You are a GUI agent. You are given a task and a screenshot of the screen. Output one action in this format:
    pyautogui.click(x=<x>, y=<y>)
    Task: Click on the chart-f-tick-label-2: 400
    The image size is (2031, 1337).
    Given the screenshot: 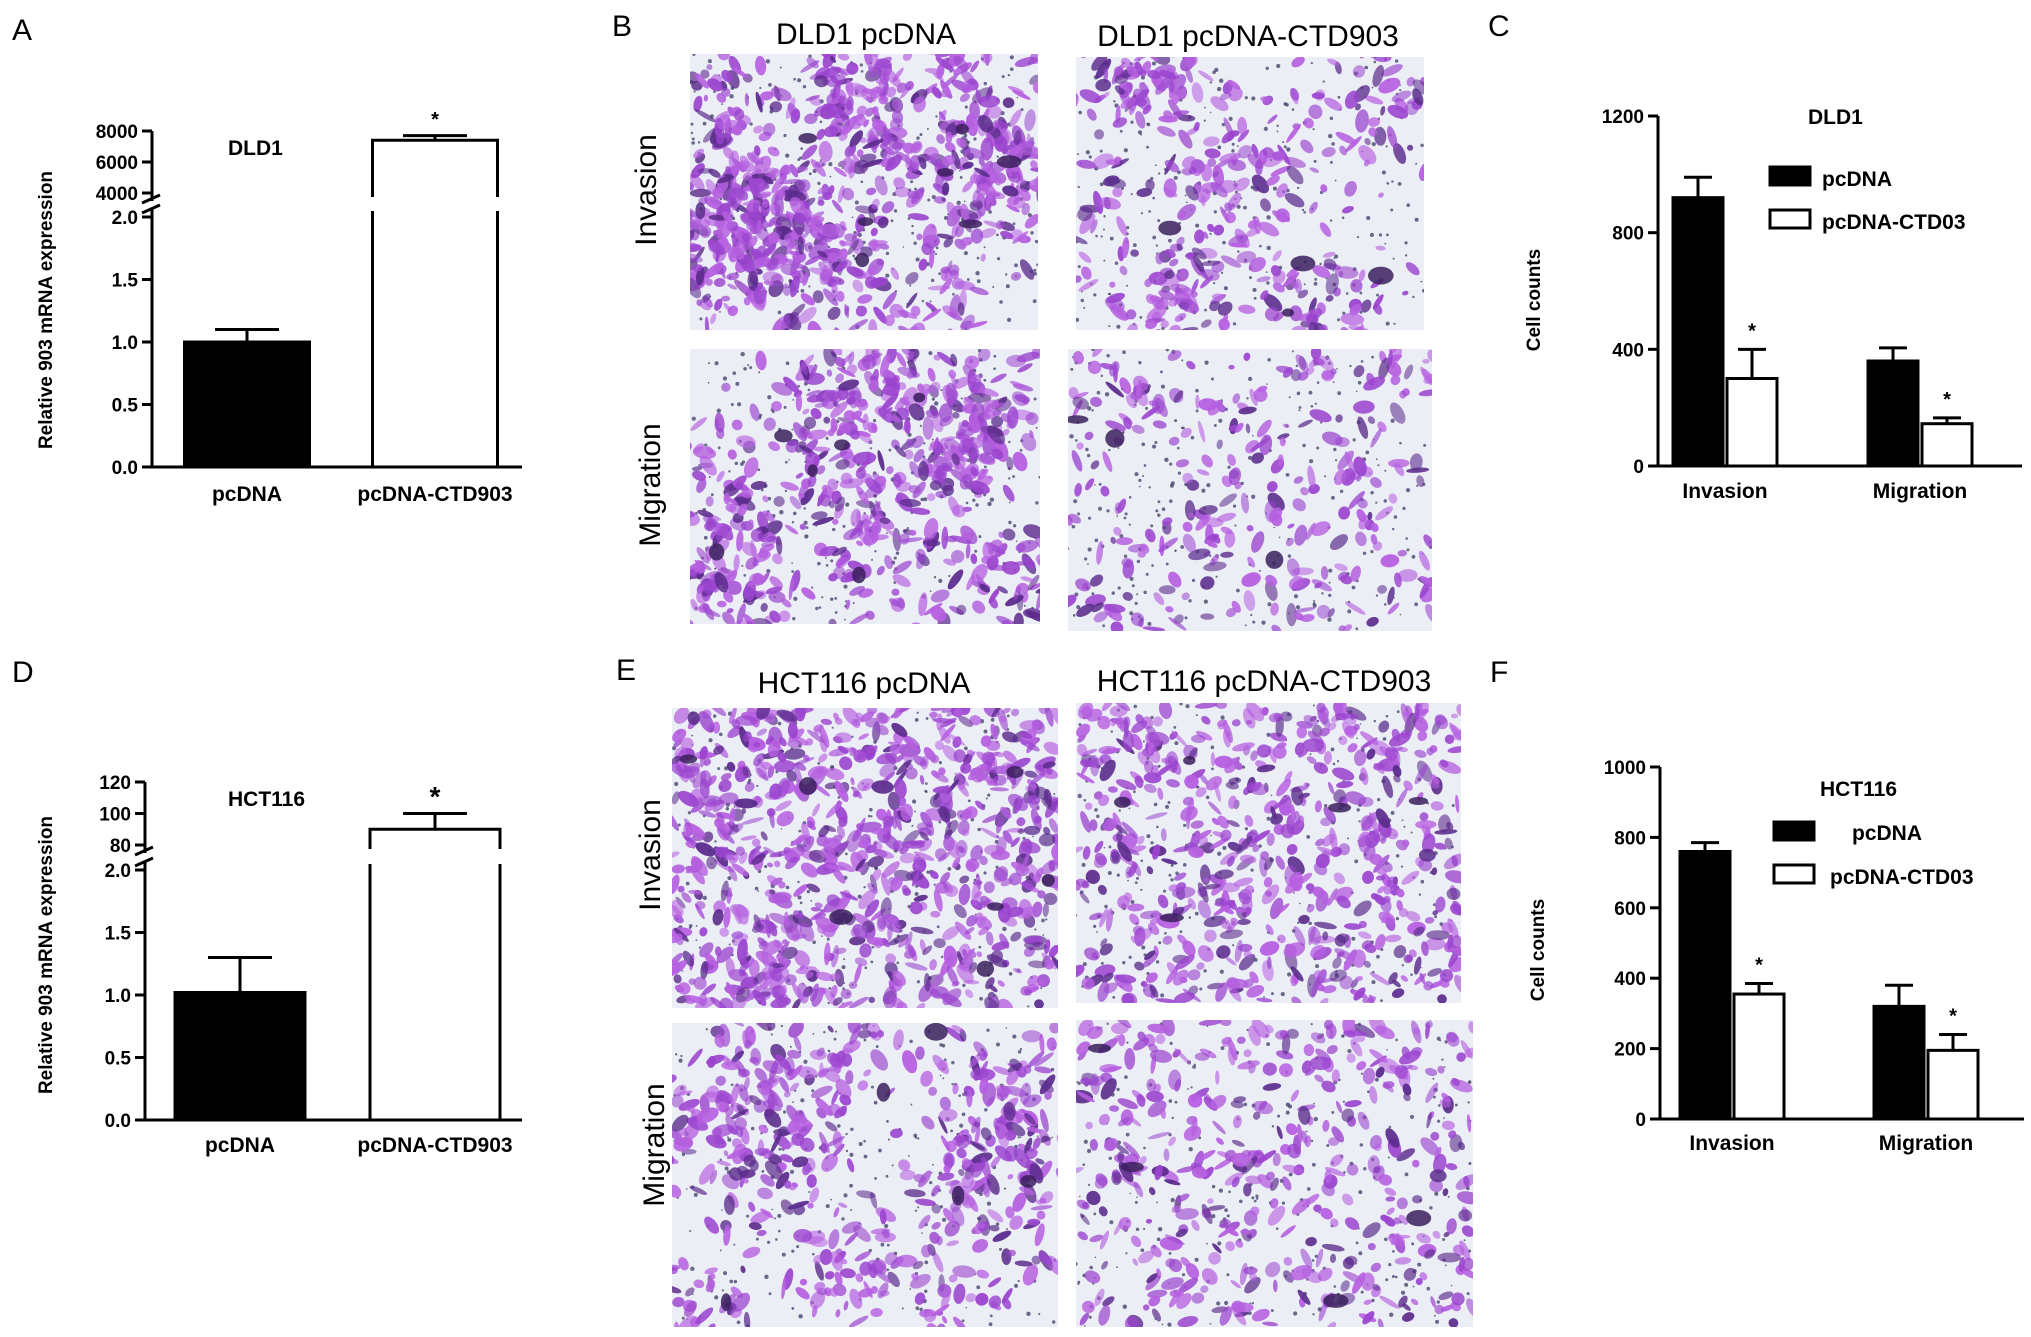 What is the action you would take?
    pyautogui.click(x=1630, y=979)
    